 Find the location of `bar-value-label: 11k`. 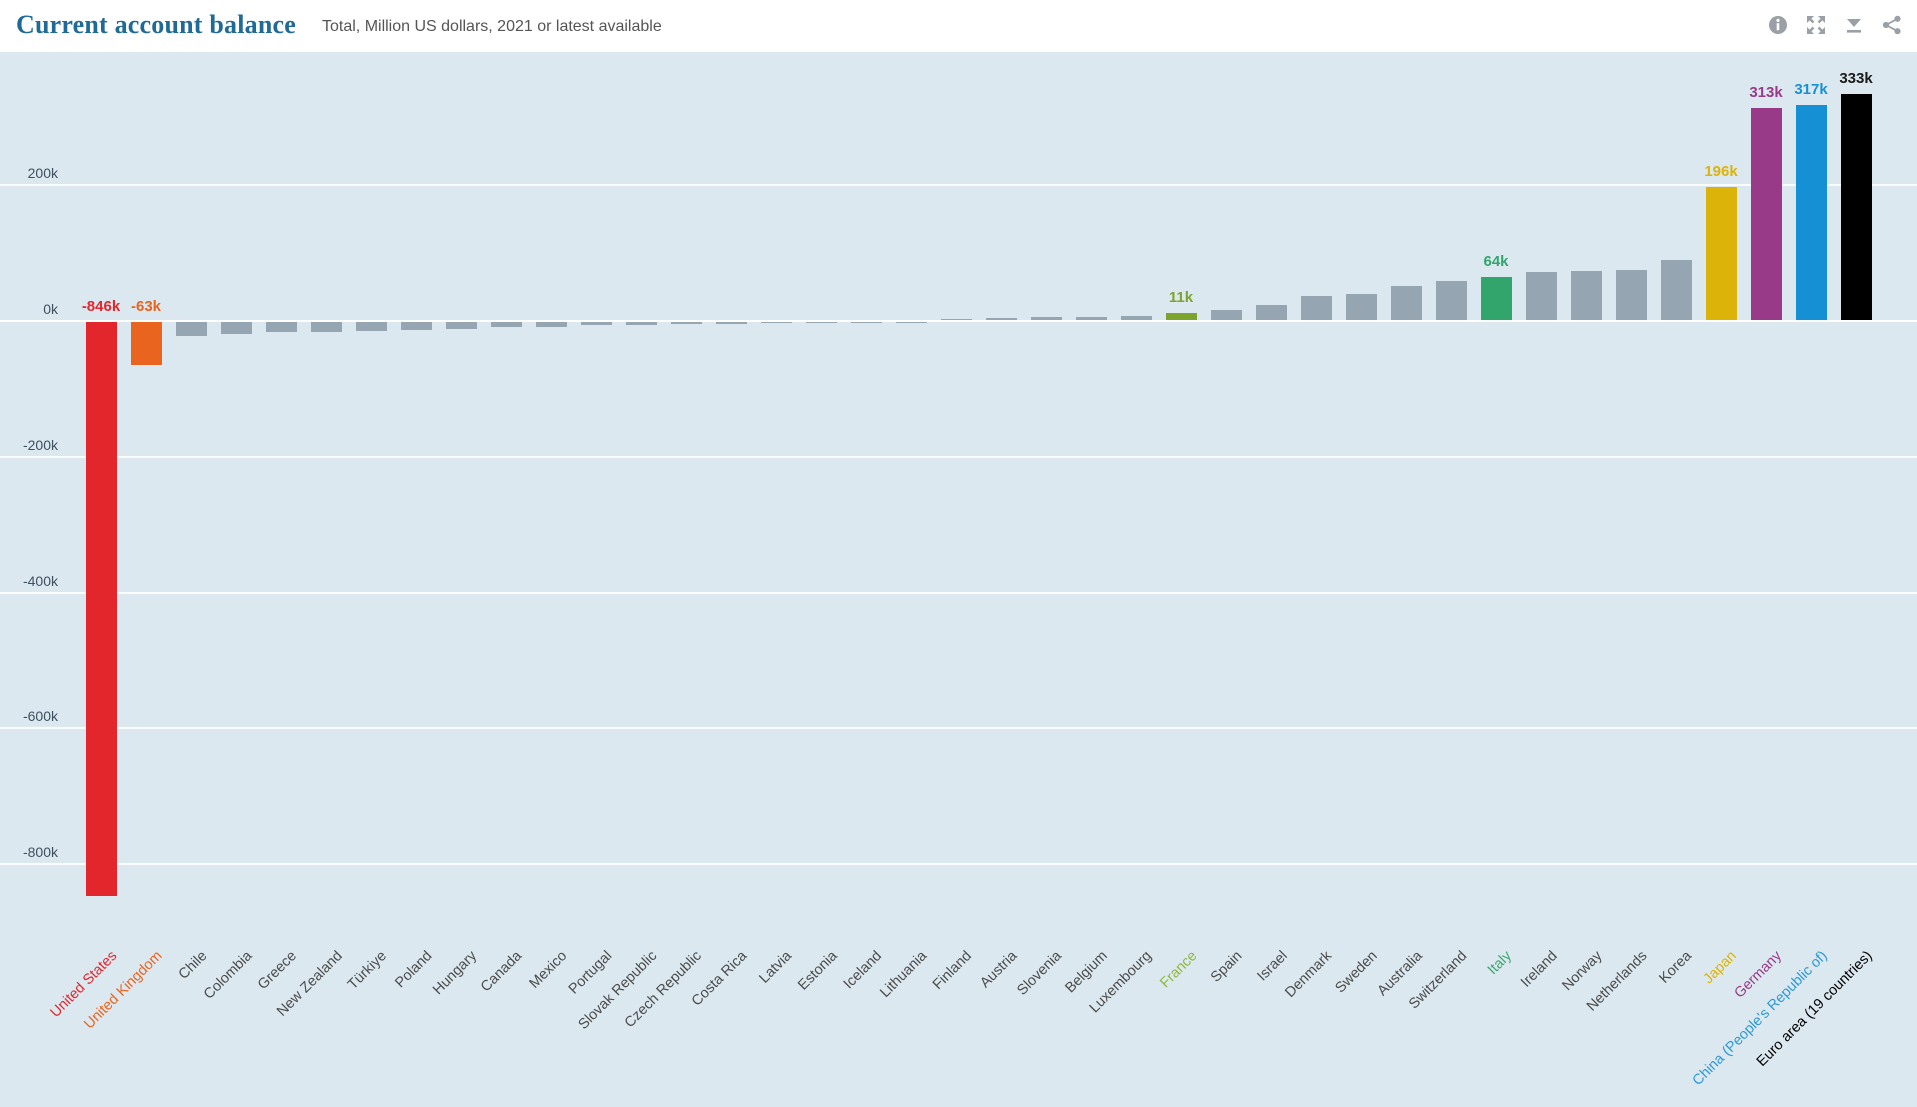

bar-value-label: 11k is located at coordinates (1181, 297).